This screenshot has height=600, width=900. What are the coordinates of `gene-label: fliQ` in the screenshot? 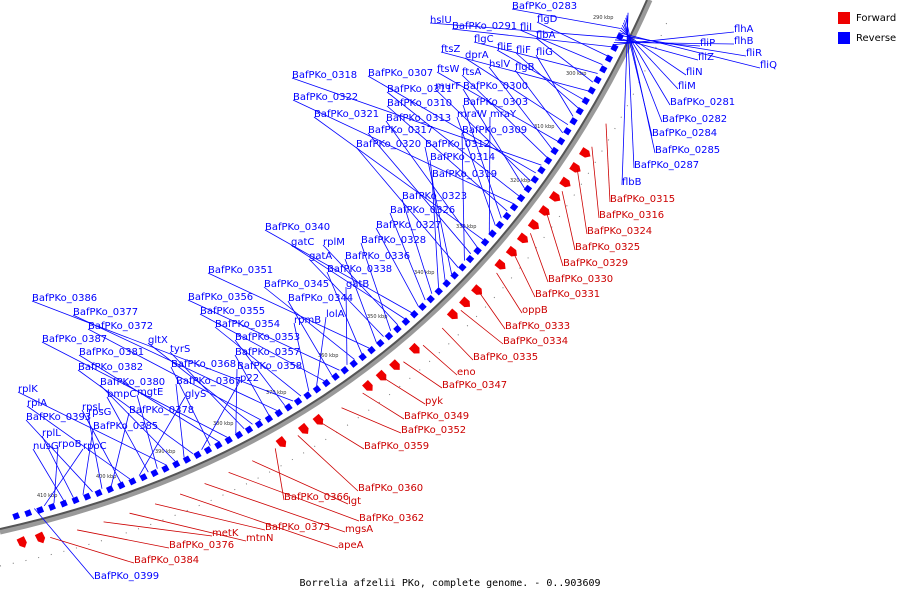 It's located at (768, 65).